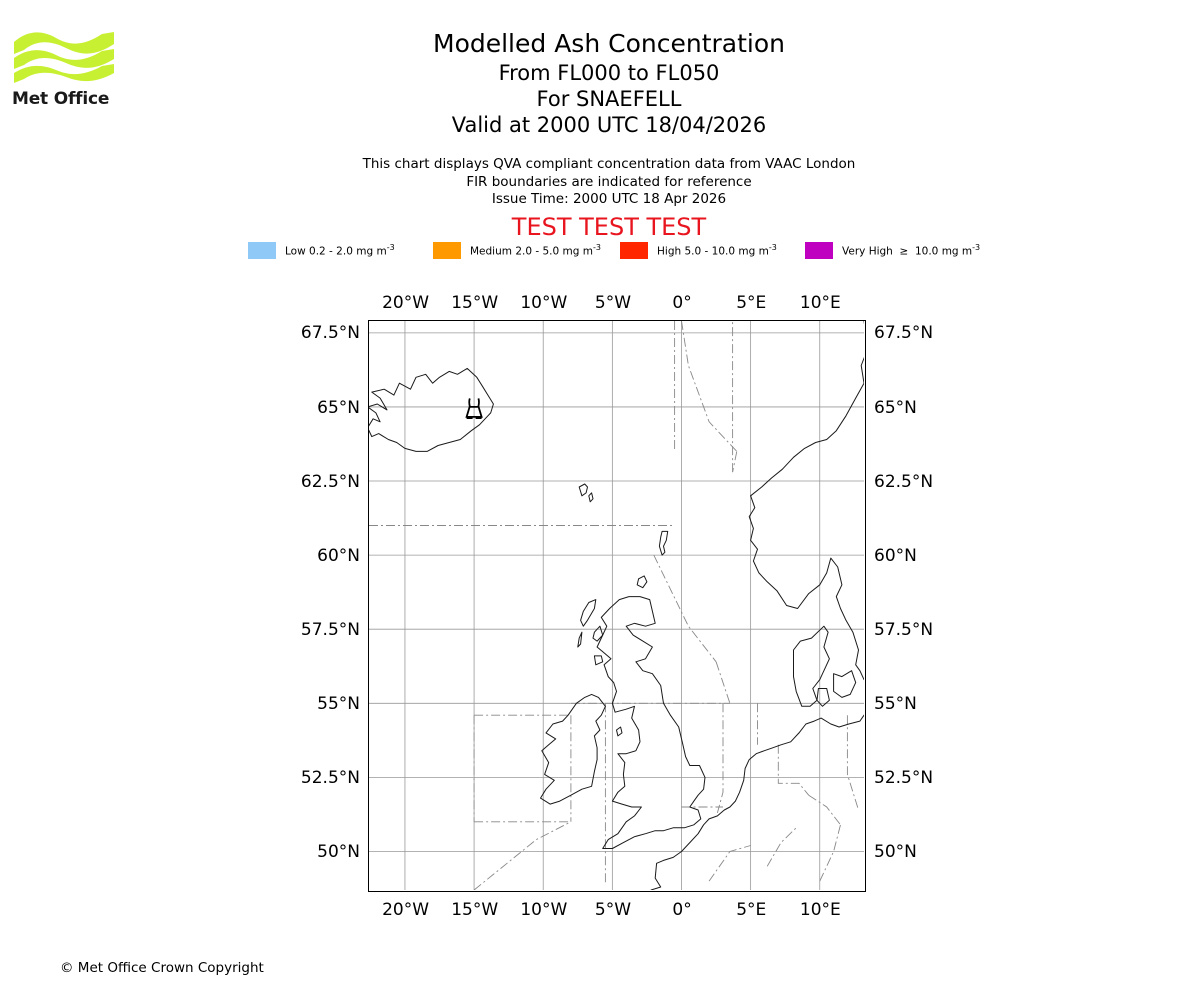 This screenshot has width=1200, height=1000. What do you see at coordinates (895, 852) in the screenshot?
I see `lat-label-right-7: 50°N` at bounding box center [895, 852].